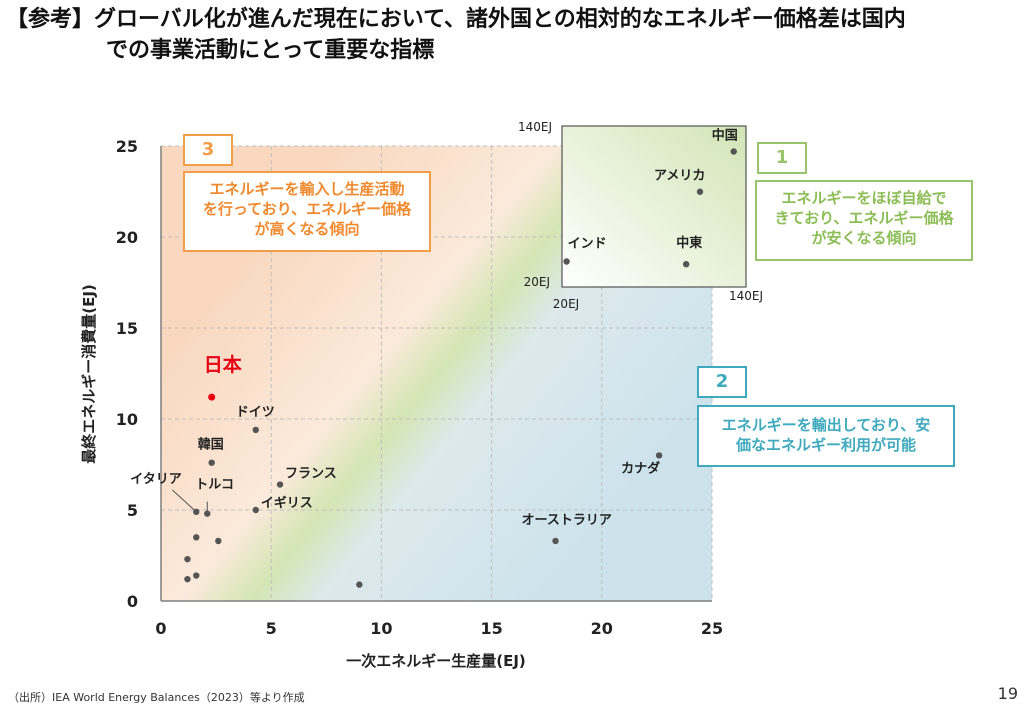 The height and width of the screenshot is (708, 1030). I want to click on data-point-日本, so click(212, 397).